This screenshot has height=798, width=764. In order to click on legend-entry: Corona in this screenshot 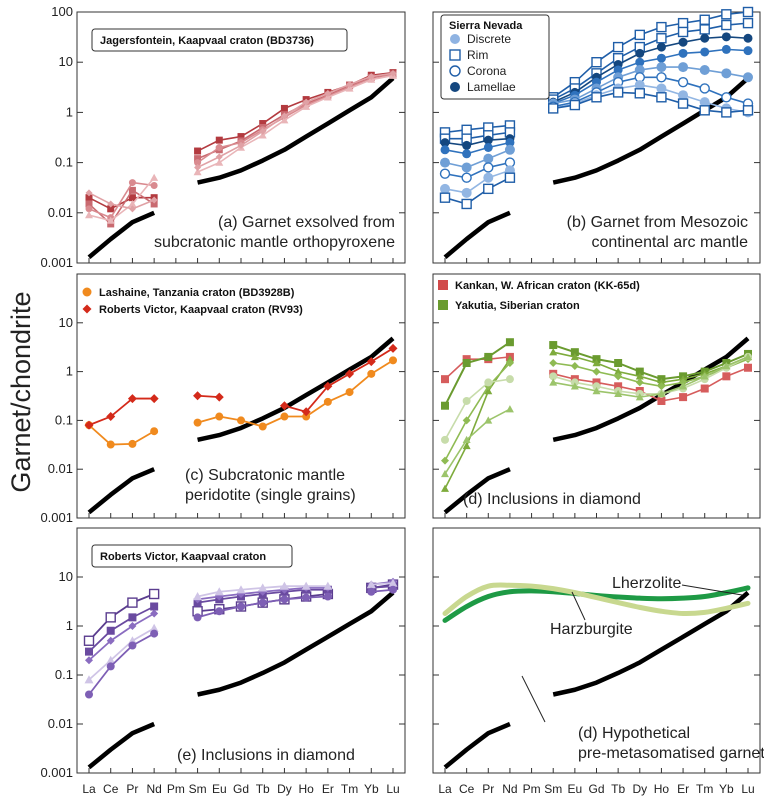, I will do `click(487, 71)`.